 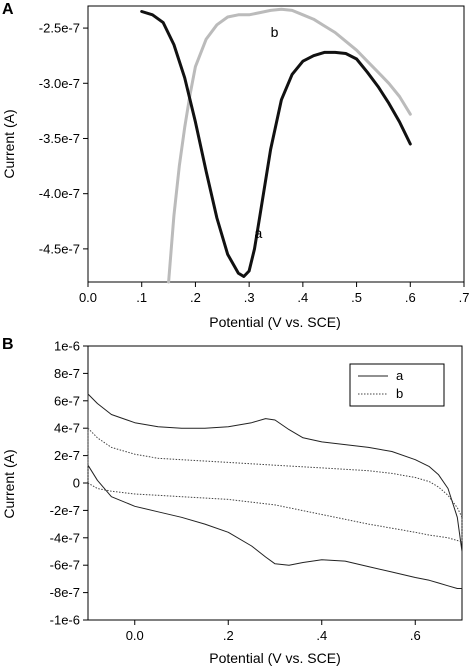 What do you see at coordinates (65, 620) in the screenshot?
I see `panel-b-y-tick-label: -1e-6` at bounding box center [65, 620].